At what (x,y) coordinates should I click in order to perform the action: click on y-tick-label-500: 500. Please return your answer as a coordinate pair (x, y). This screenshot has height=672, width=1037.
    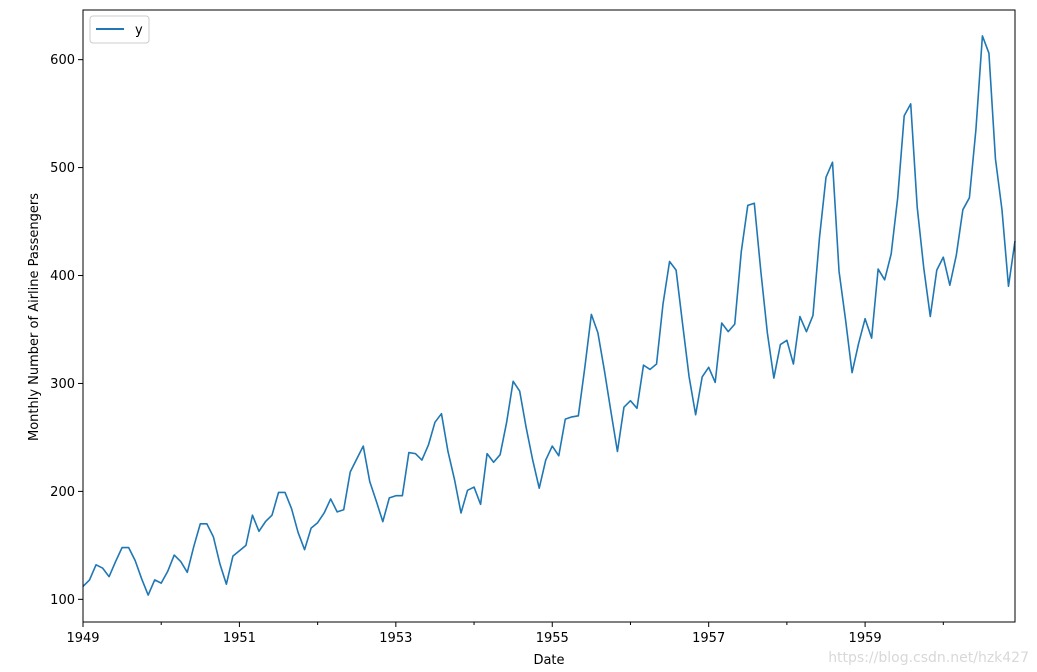
    Looking at the image, I should click on (62, 168).